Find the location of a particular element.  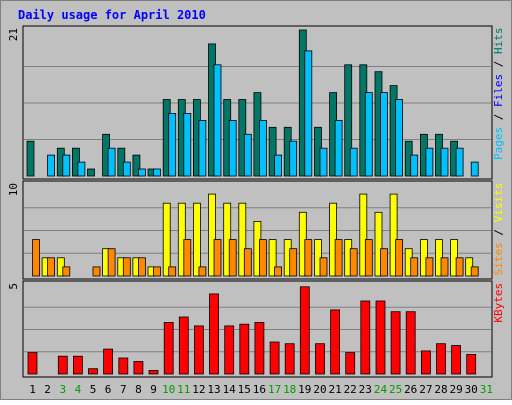

legend-part-visits-1: / is located at coordinates (498, 232).